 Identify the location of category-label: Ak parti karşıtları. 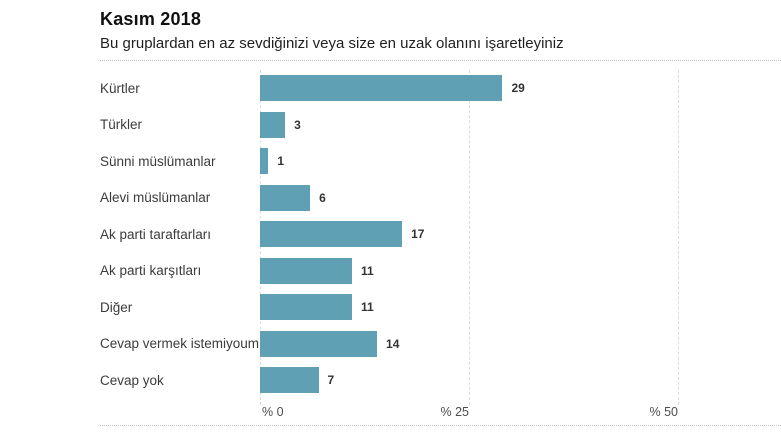
(151, 271).